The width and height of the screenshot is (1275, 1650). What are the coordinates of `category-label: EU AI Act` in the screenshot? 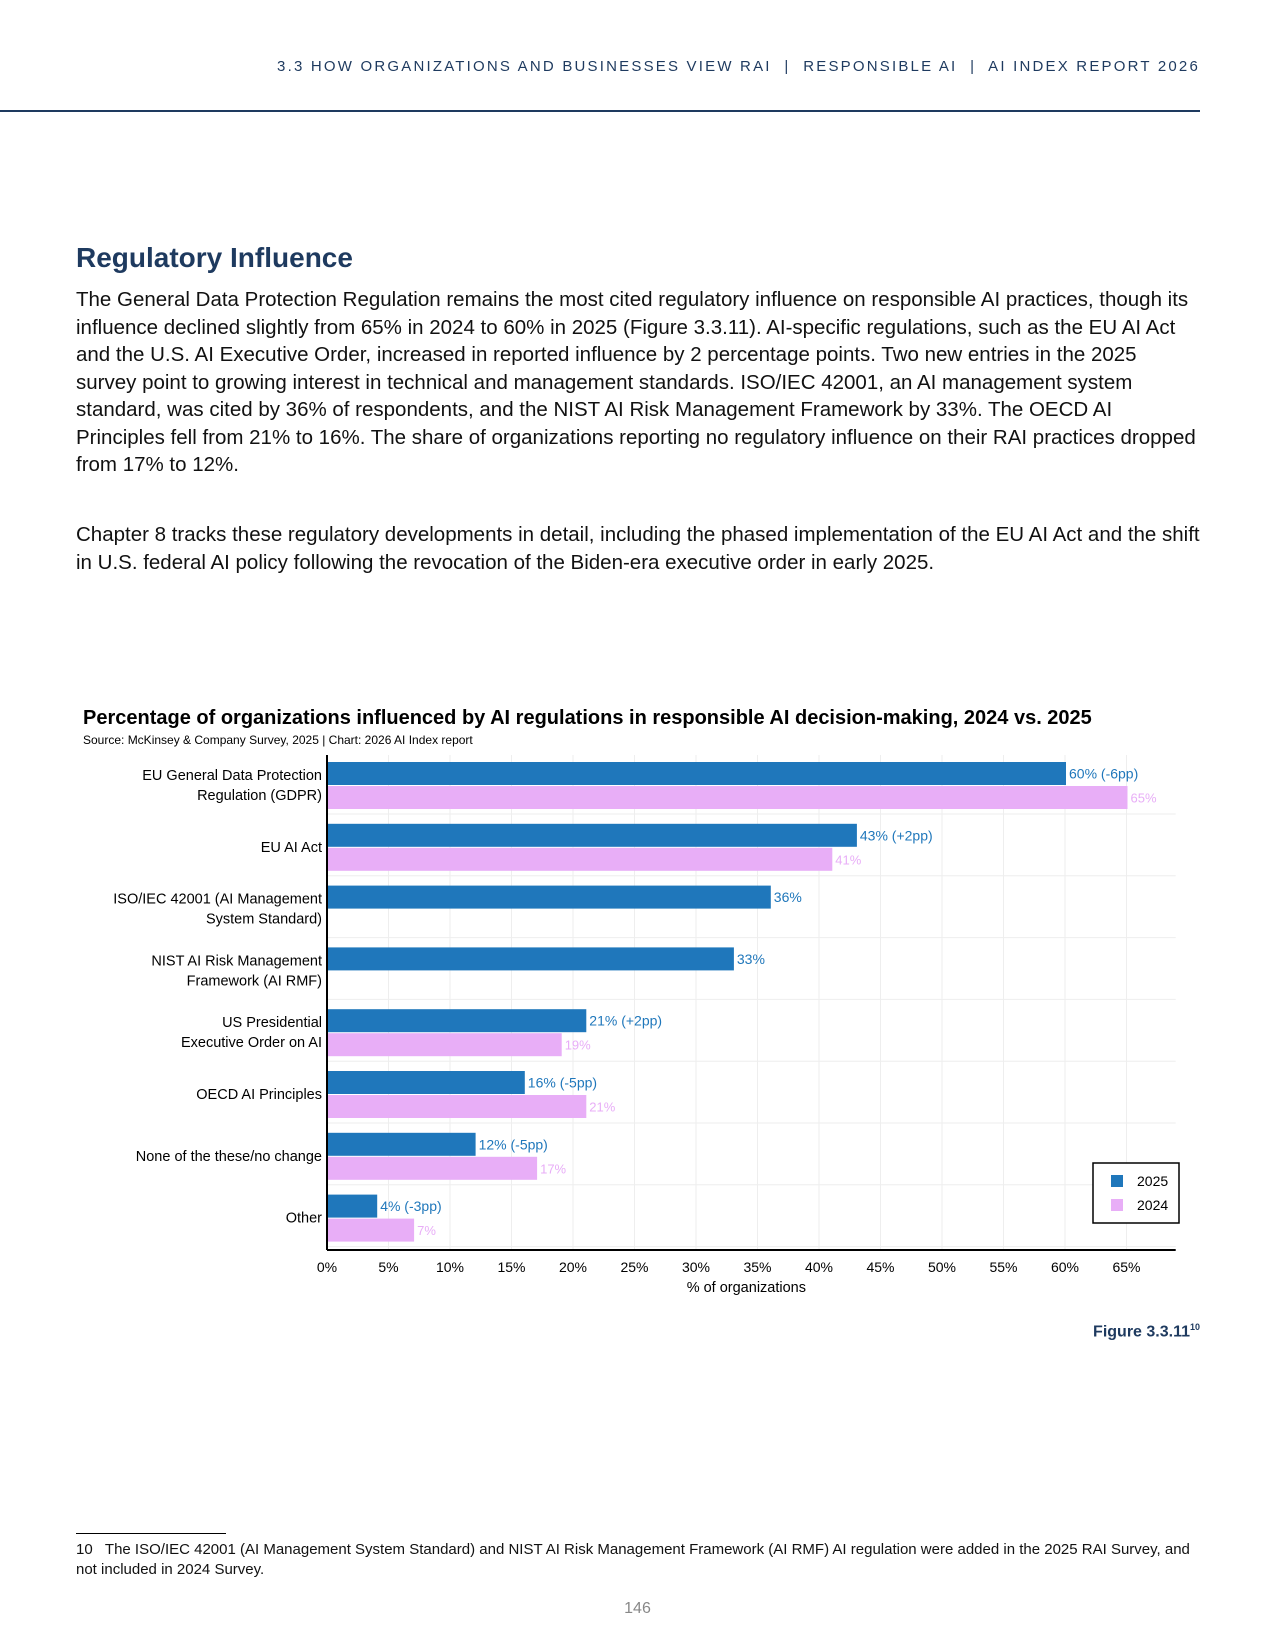 It's located at (291, 848).